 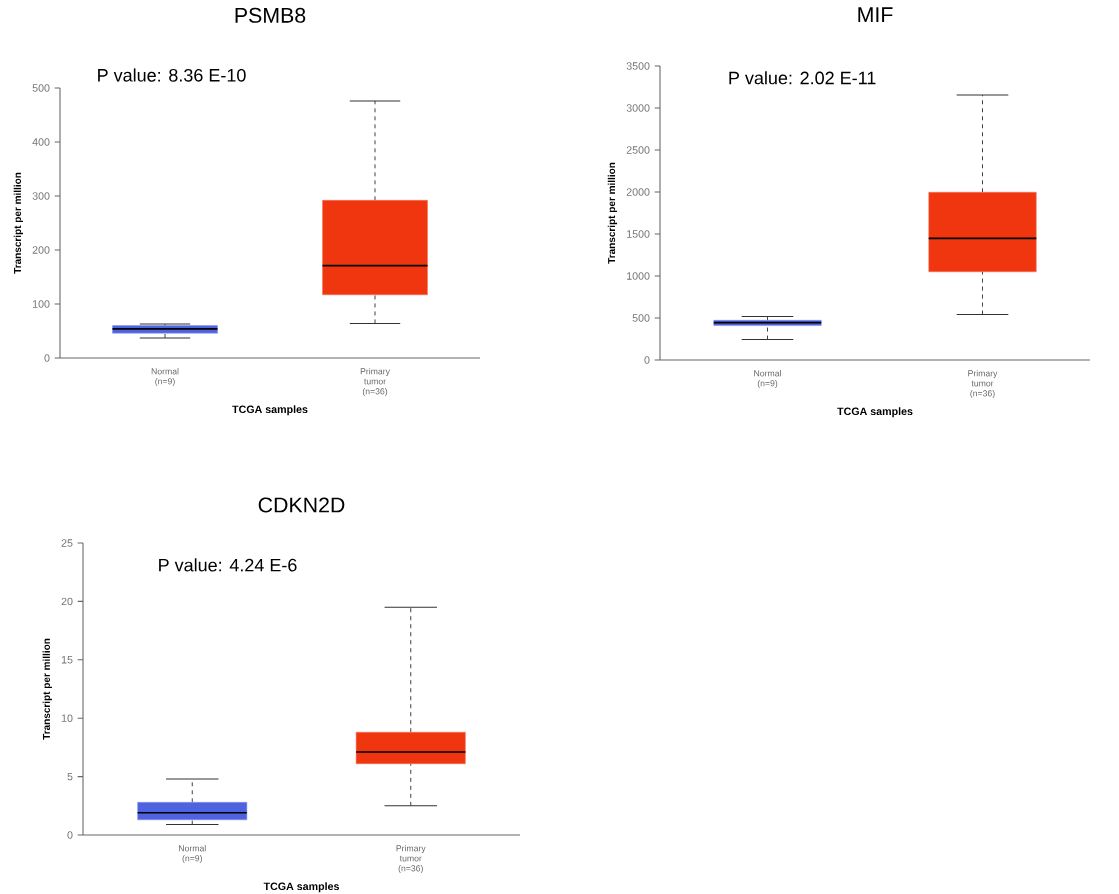 I want to click on annotation: P value: 4.24 E-6, so click(x=228, y=565).